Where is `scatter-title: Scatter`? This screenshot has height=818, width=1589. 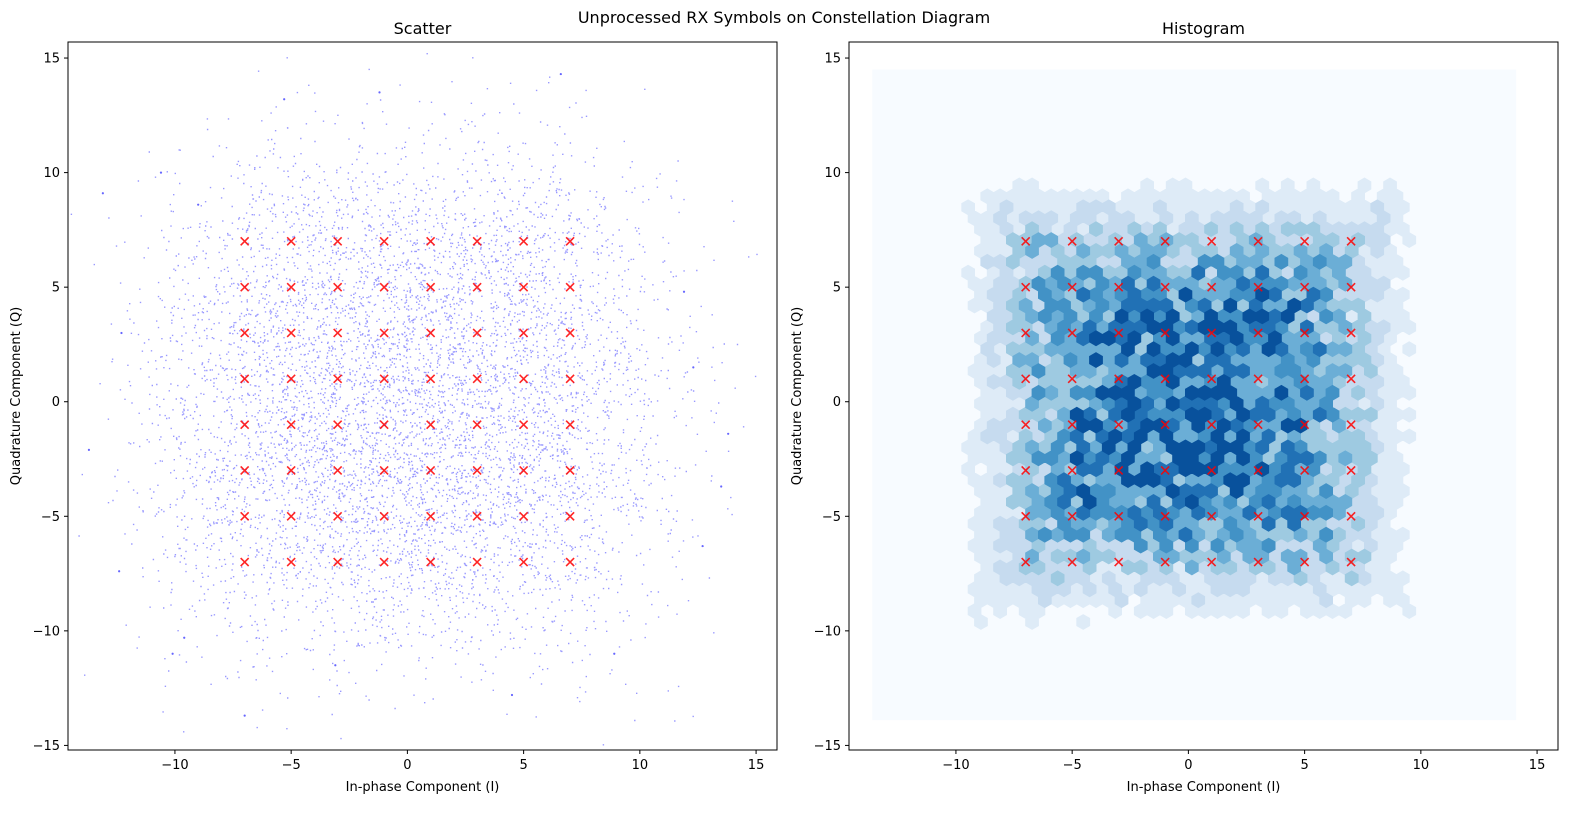 scatter-title: Scatter is located at coordinates (423, 28).